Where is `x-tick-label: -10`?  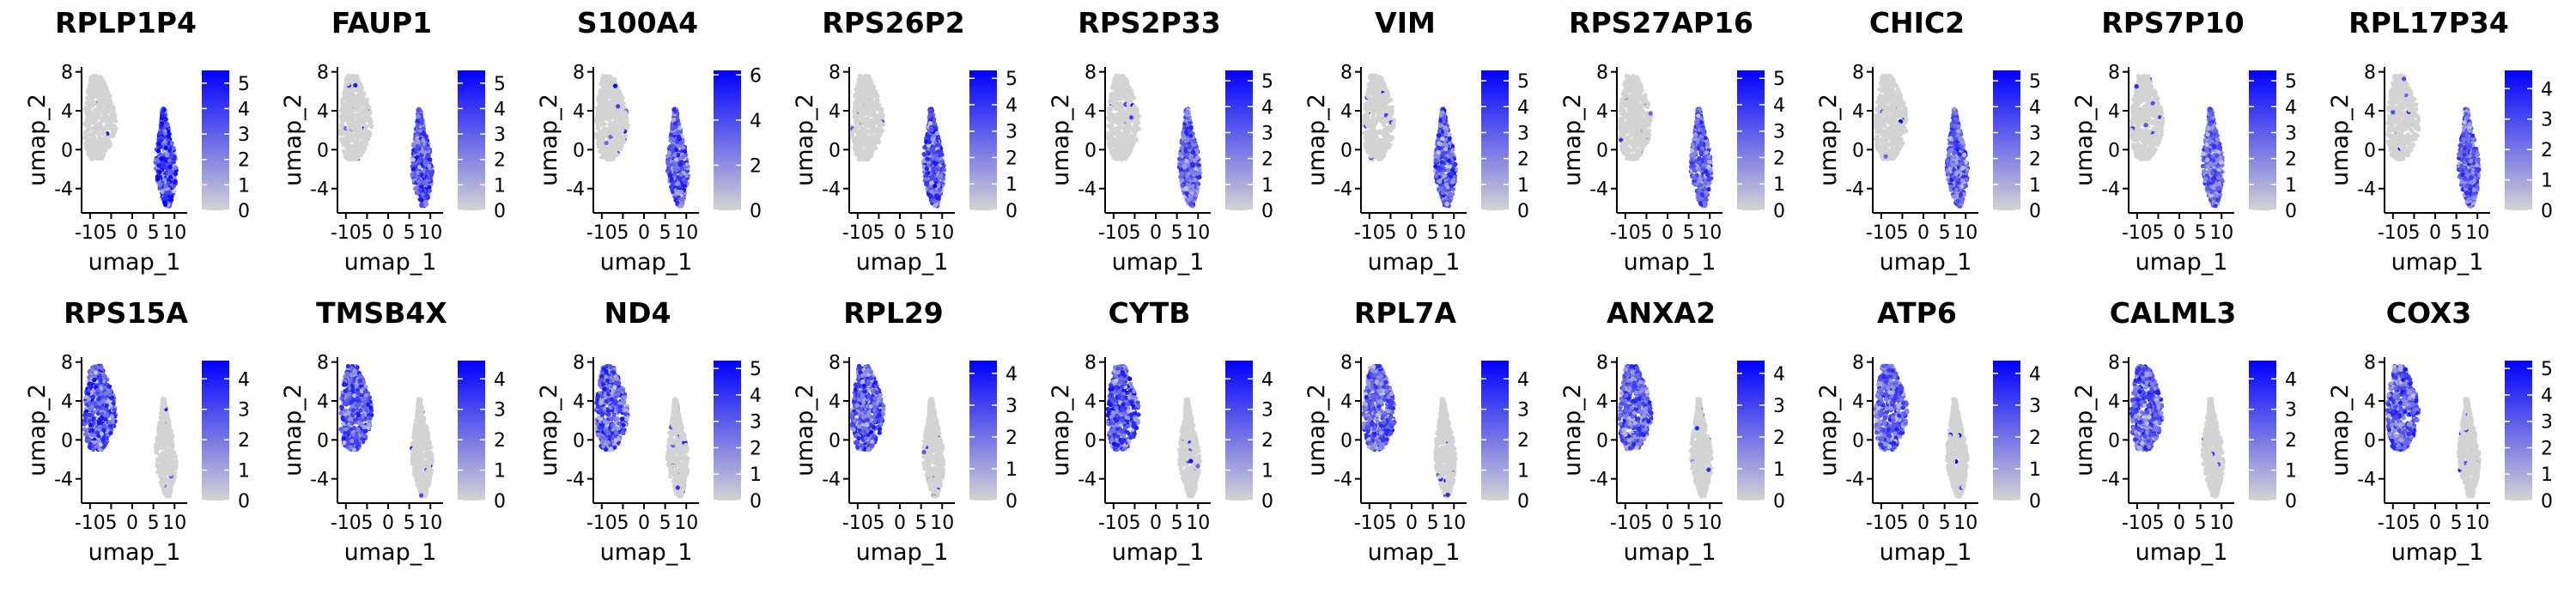 x-tick-label: -10 is located at coordinates (346, 233).